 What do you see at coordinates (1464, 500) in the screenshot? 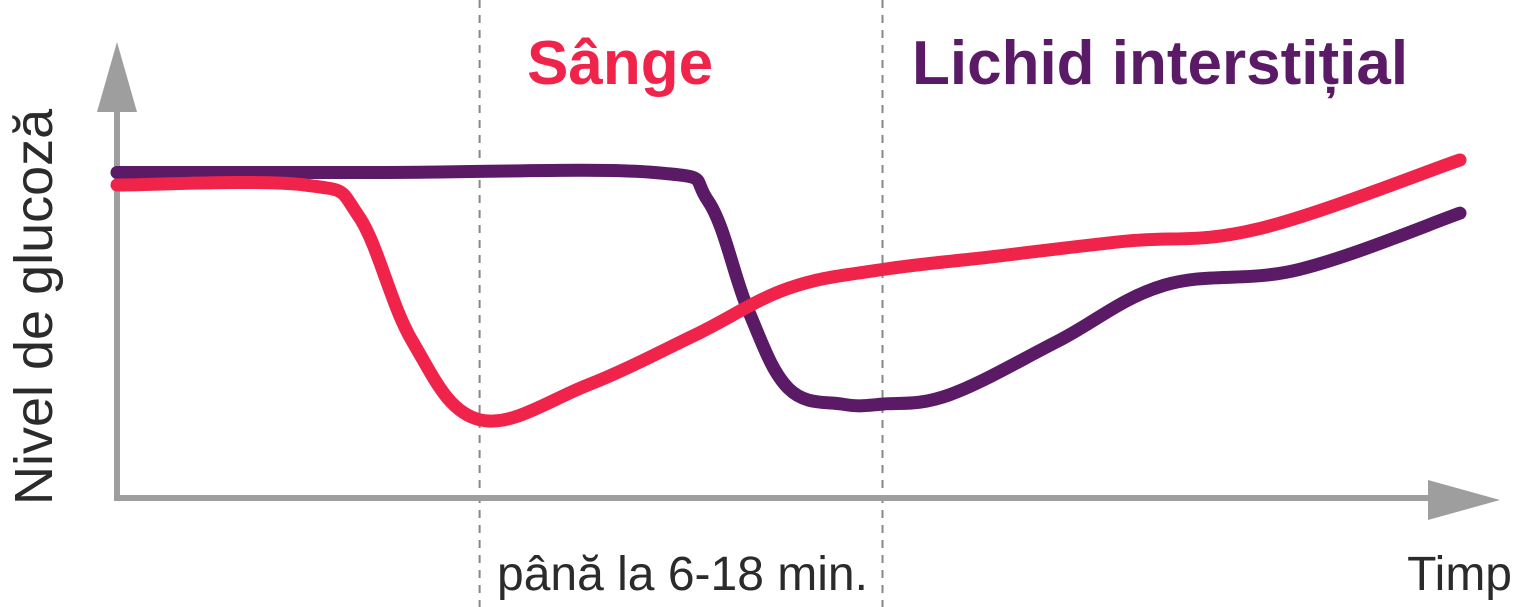
I see `x-axis-arrowhead` at bounding box center [1464, 500].